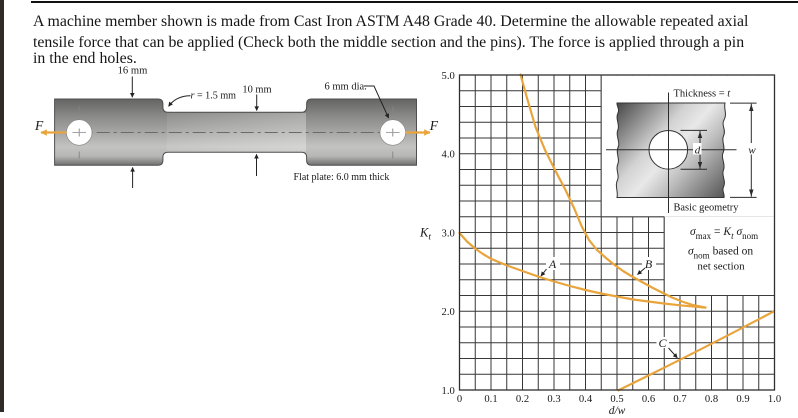  I want to click on svg-text: w, so click(752, 151).